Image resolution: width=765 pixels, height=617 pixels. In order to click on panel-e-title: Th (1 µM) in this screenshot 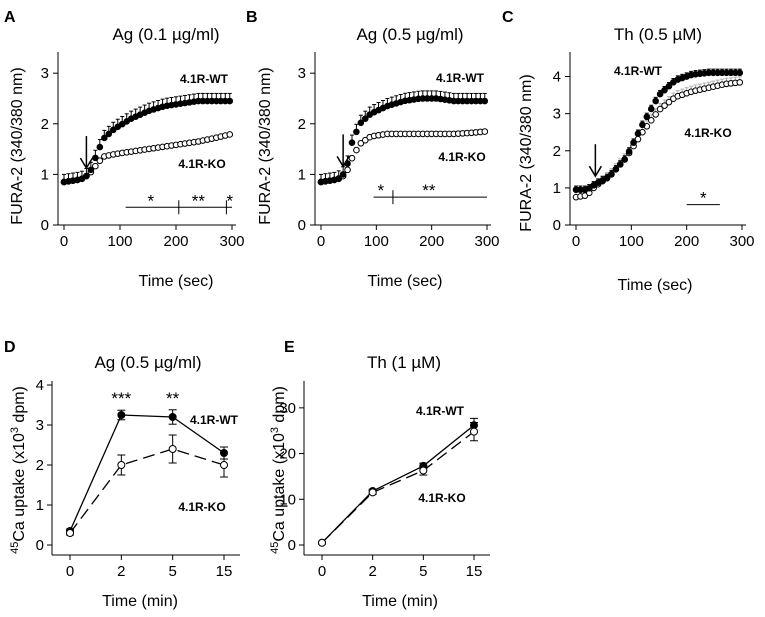, I will do `click(404, 362)`.